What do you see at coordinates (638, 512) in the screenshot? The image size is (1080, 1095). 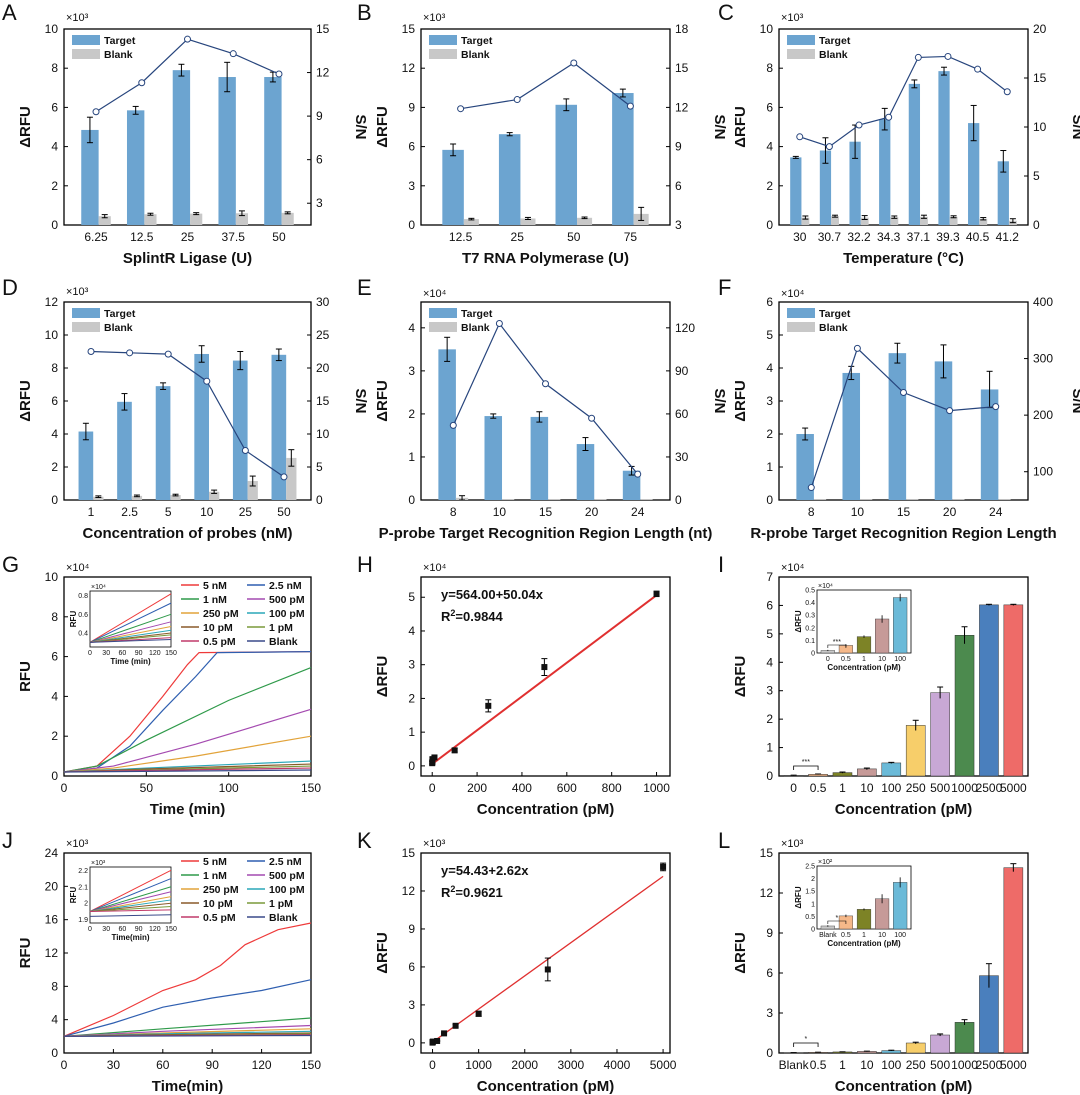 I see `x-tick-label: 24` at bounding box center [638, 512].